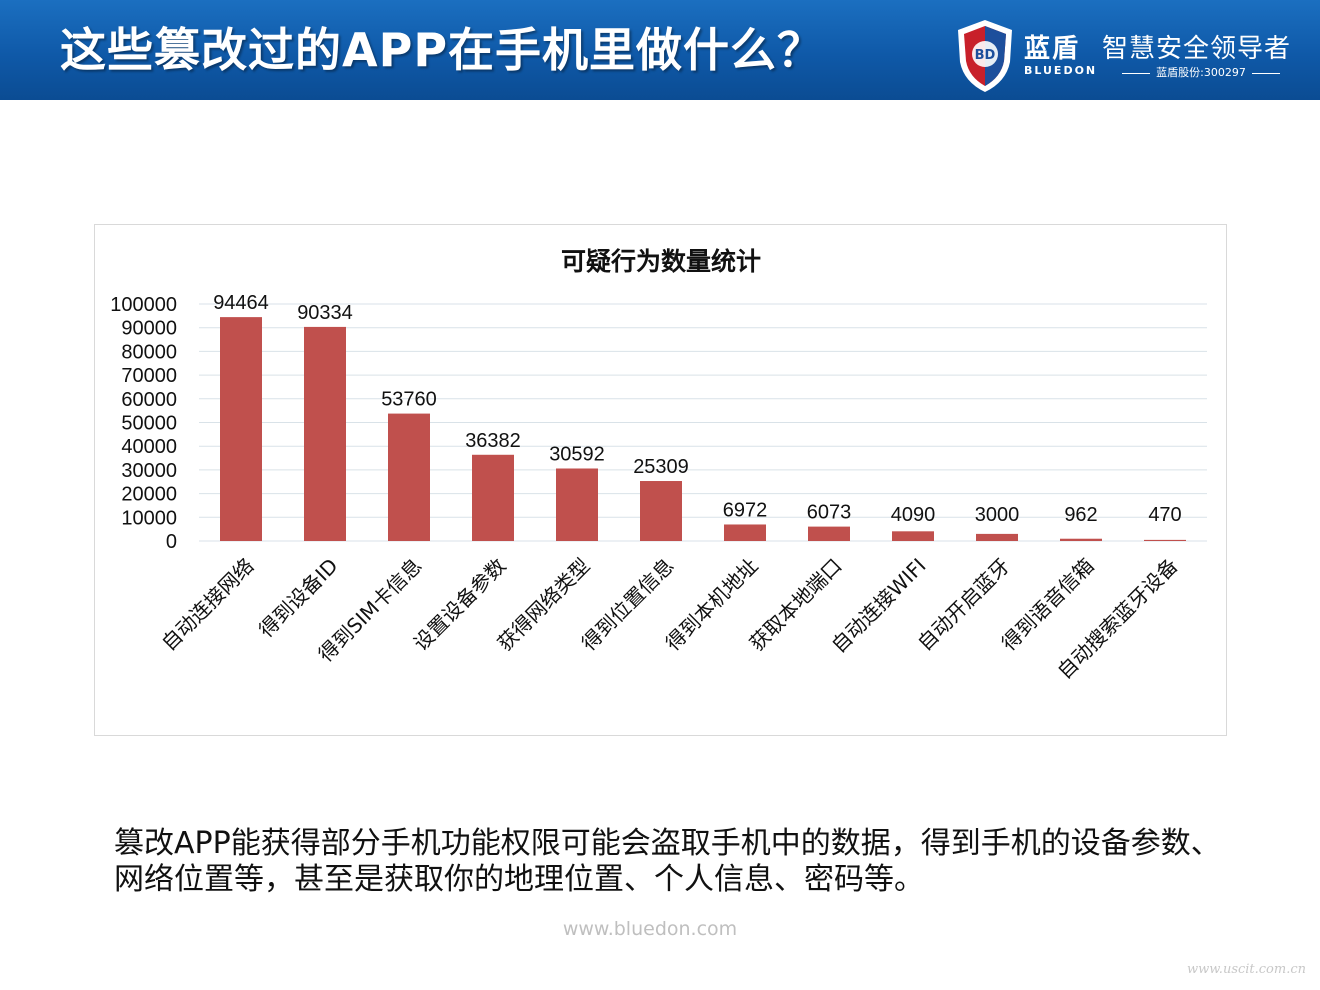 This screenshot has width=1320, height=990. I want to click on data-label: 94464, so click(241, 303).